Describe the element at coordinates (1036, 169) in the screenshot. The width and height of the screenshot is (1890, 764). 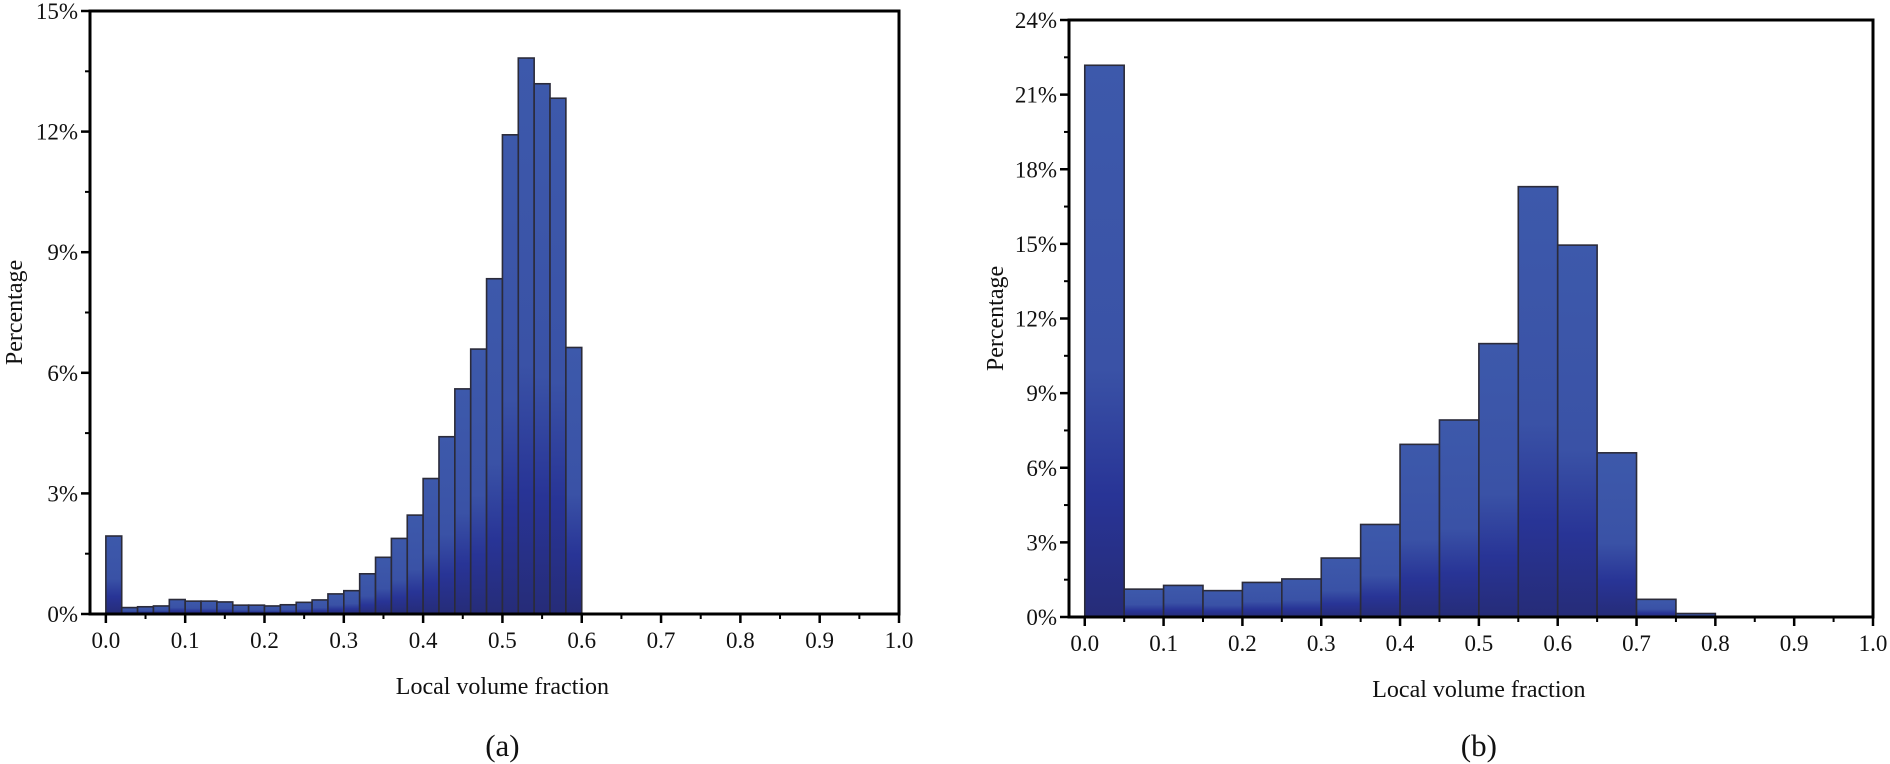
I see `y-tick-label: 18%` at that location.